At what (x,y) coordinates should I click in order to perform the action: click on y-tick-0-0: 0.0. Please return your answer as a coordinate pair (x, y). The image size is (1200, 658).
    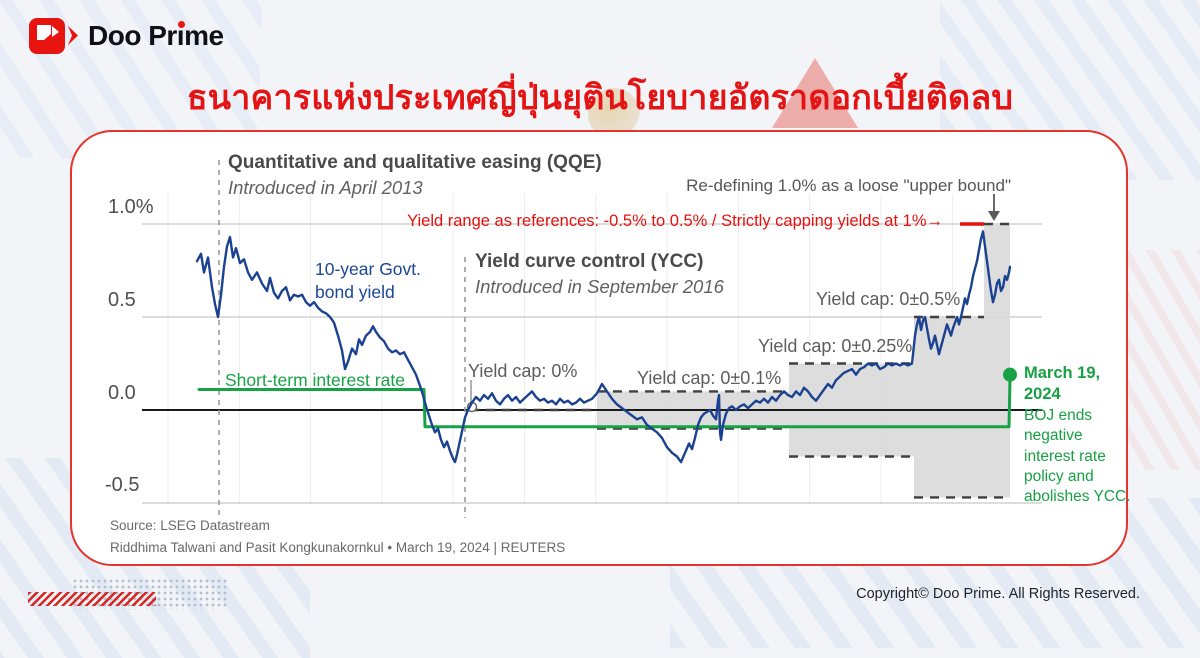
    Looking at the image, I should click on (122, 393).